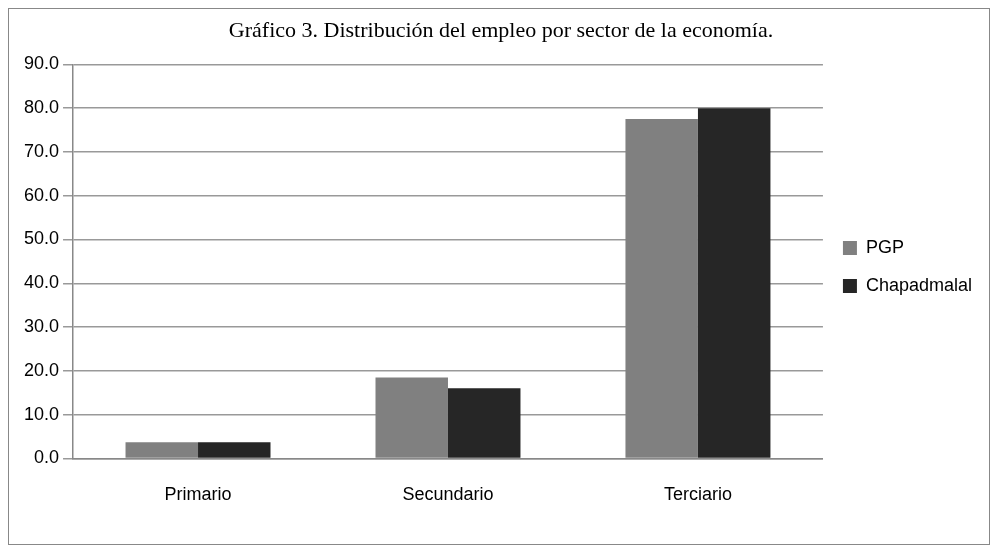  I want to click on x-tick-label: Primario, so click(198, 494).